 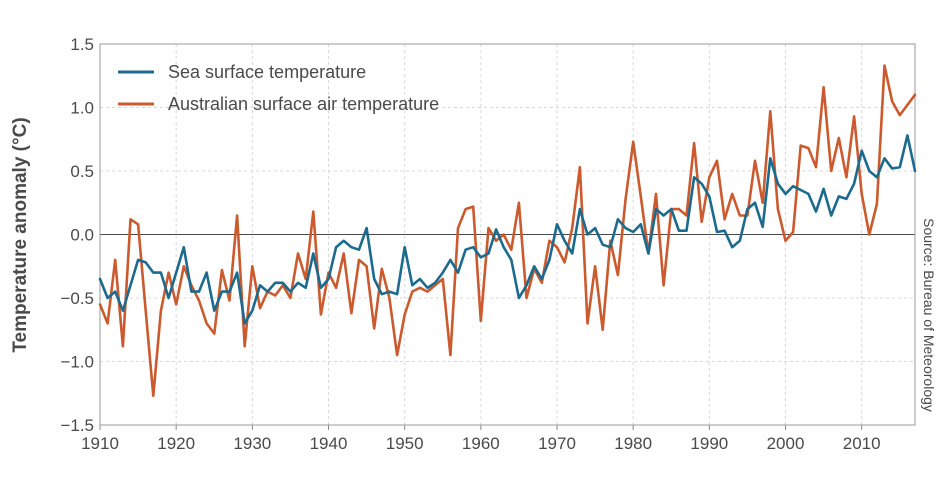 What do you see at coordinates (82, 108) in the screenshot?
I see `y-tick-label: 1.0` at bounding box center [82, 108].